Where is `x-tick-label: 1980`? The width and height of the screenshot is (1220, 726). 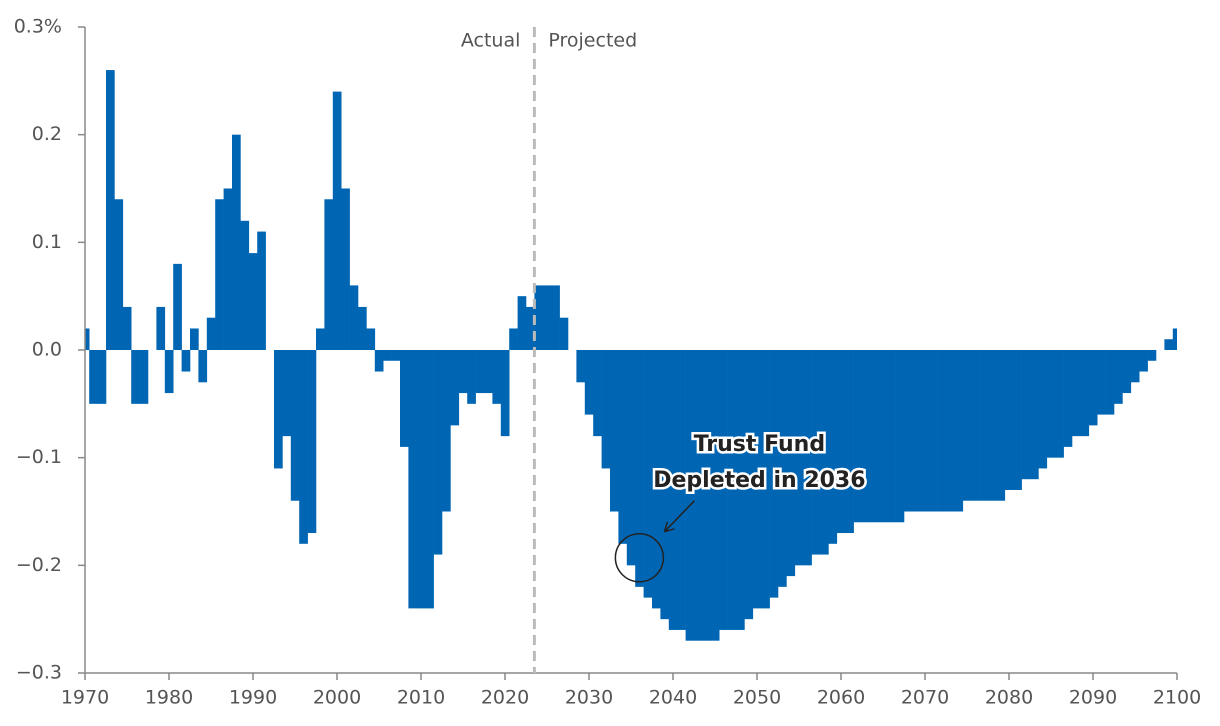
x-tick-label: 1980 is located at coordinates (169, 698).